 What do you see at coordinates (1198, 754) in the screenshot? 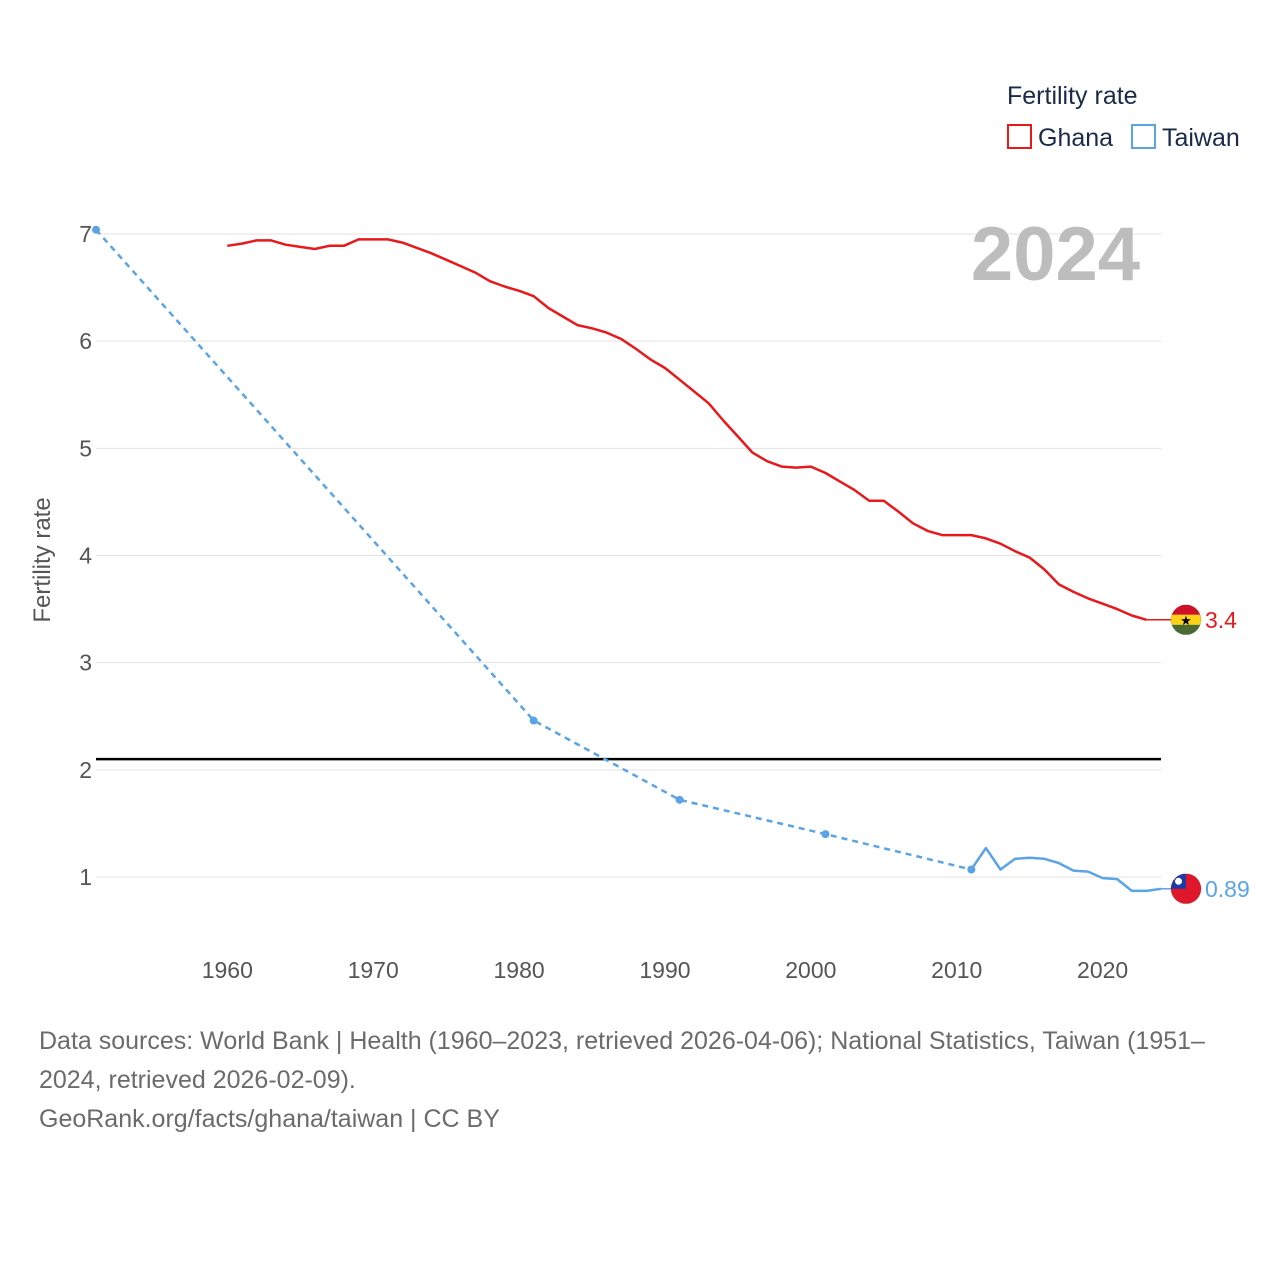
I see `endpoint-layer: ★ 3.4 0.89` at bounding box center [1198, 754].